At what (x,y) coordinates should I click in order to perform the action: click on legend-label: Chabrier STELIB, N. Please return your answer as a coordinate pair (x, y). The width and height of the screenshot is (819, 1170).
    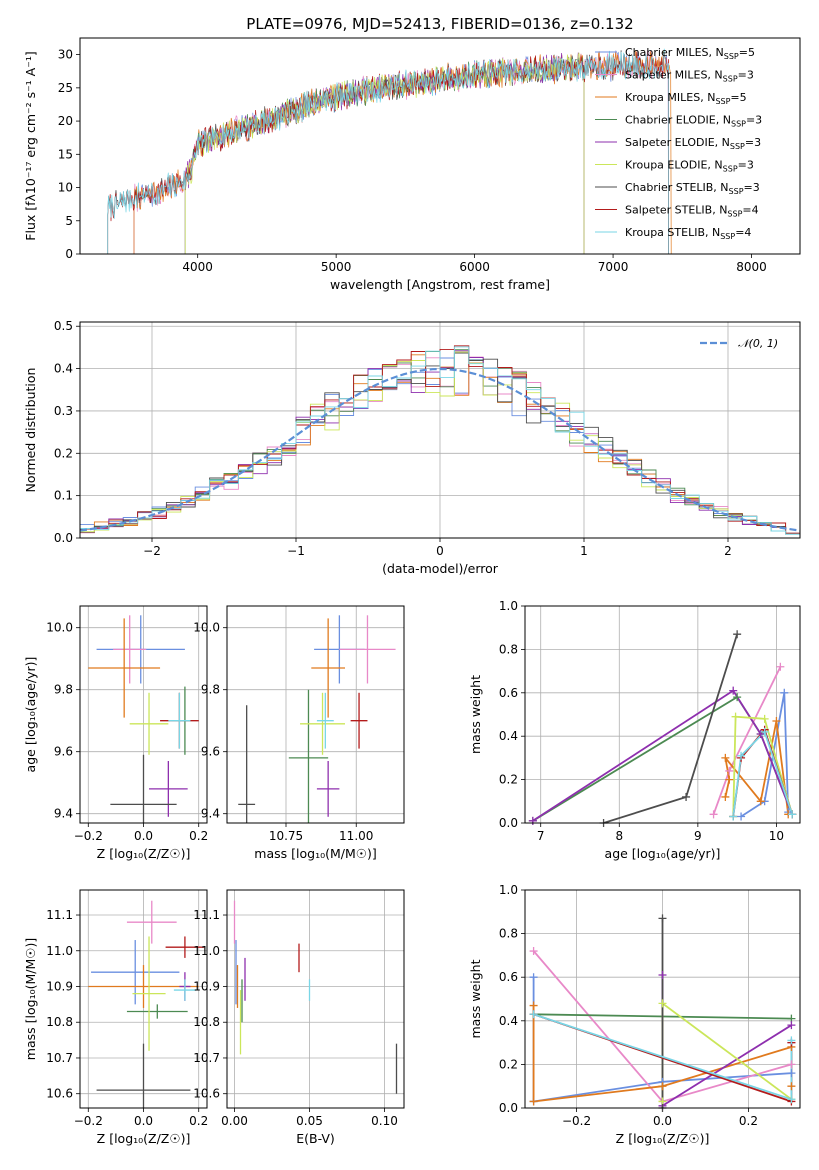
    Looking at the image, I should click on (677, 187).